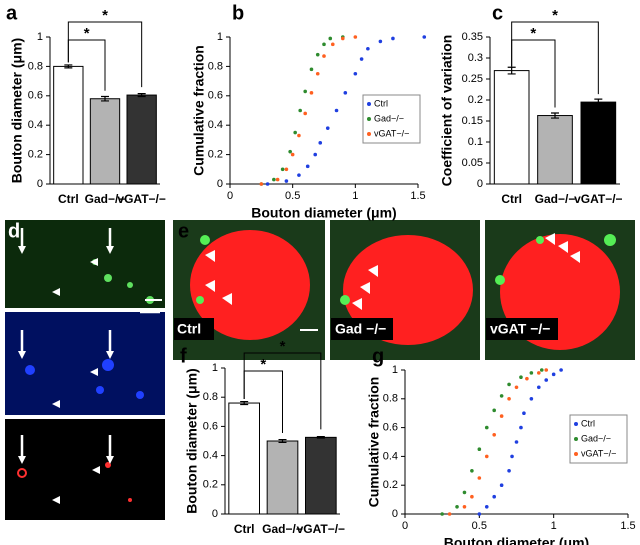 This screenshot has width=640, height=545. I want to click on x-tick-label: 1.5, so click(627, 526).